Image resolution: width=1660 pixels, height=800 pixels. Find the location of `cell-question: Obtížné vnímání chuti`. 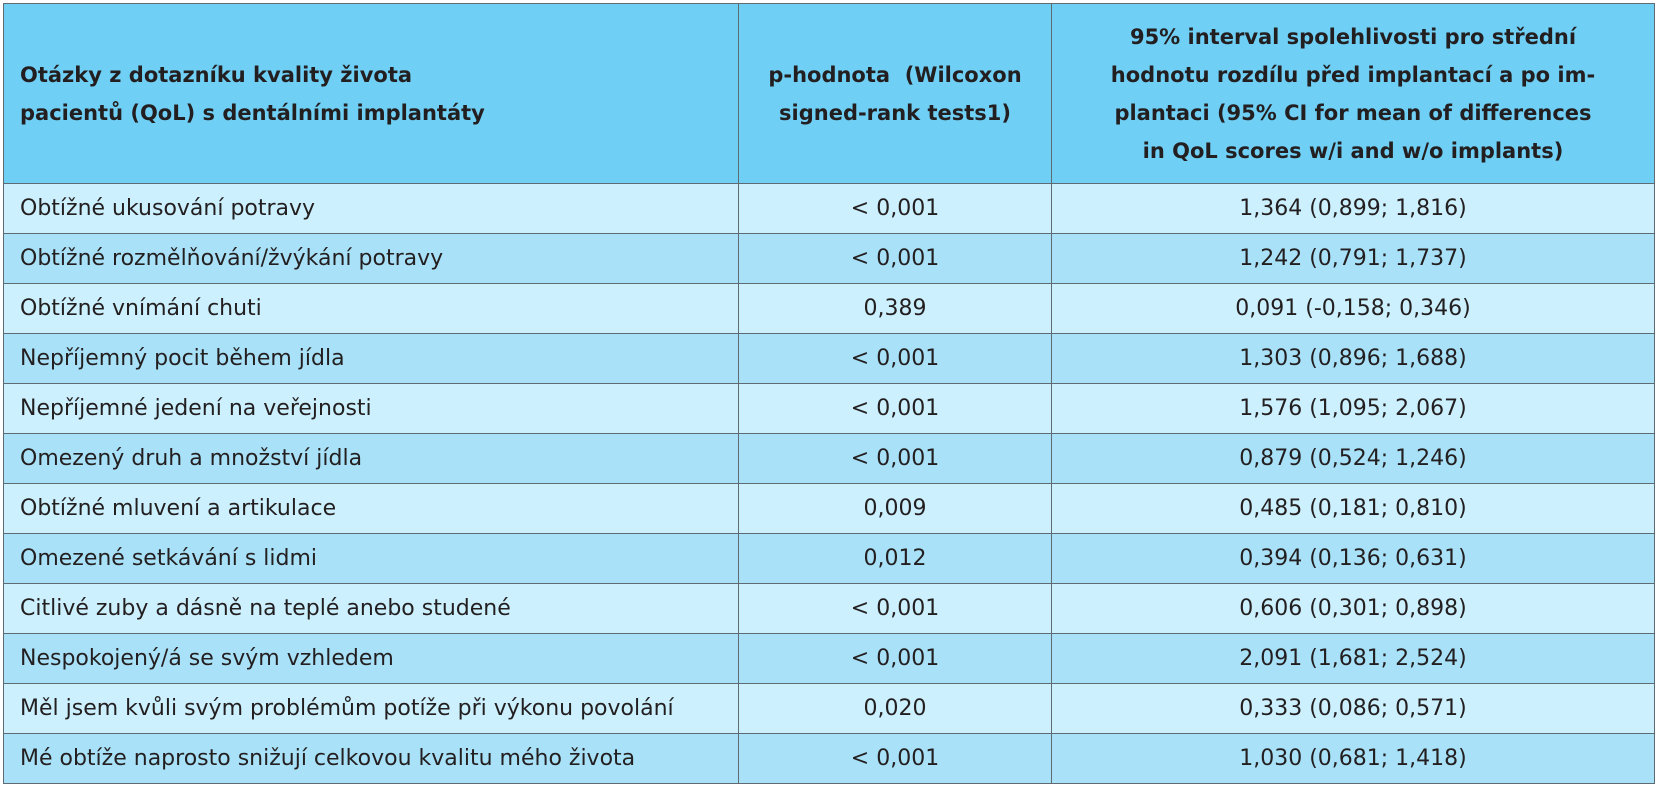

cell-question: Obtížné vnímání chuti is located at coordinates (371, 308).